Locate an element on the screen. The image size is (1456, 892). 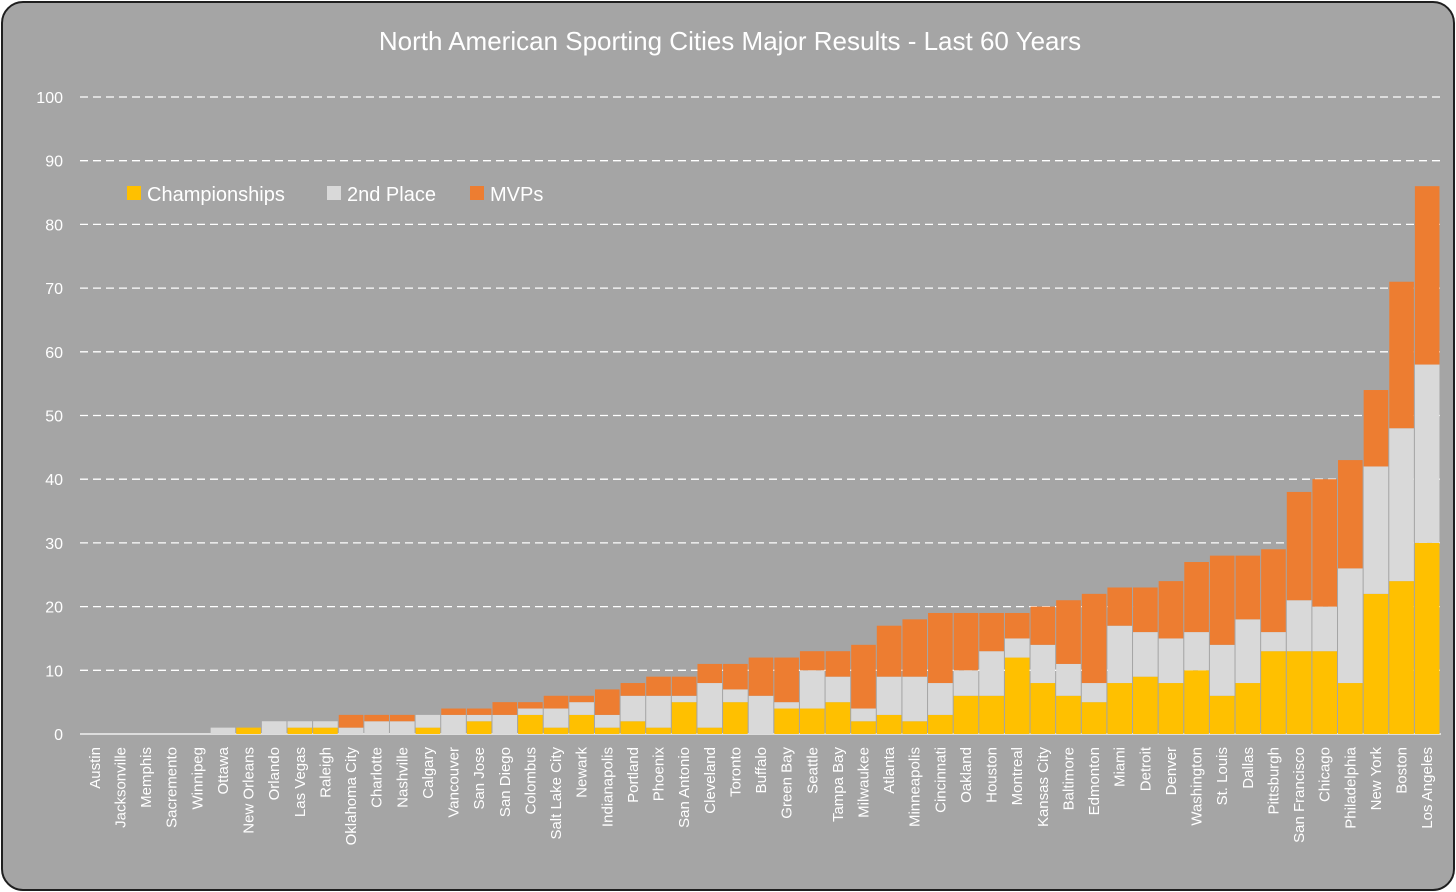
bar-toronto-mvps is located at coordinates (735, 676).